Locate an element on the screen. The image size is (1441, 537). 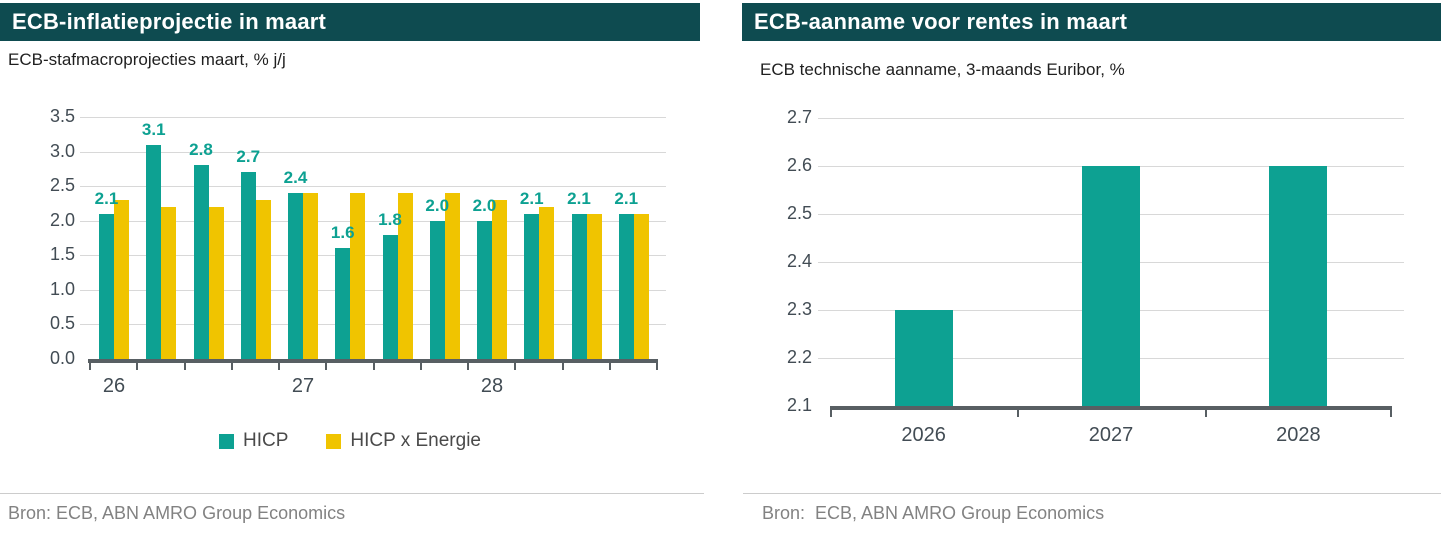
hicp-x-energie-swatch-icon is located at coordinates (334, 441).